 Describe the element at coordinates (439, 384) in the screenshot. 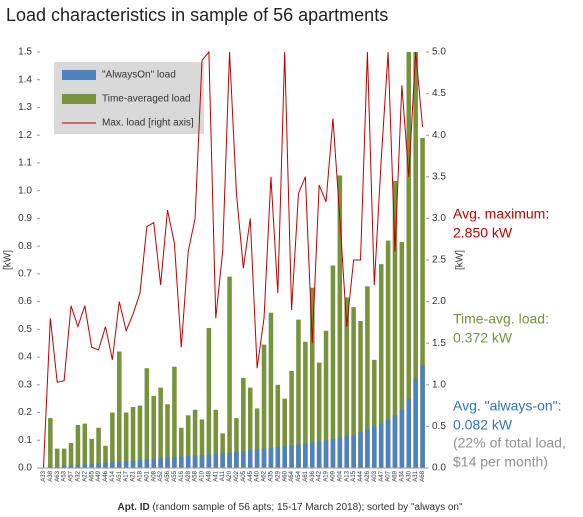

I see `y2-tick-label: 1.0` at that location.